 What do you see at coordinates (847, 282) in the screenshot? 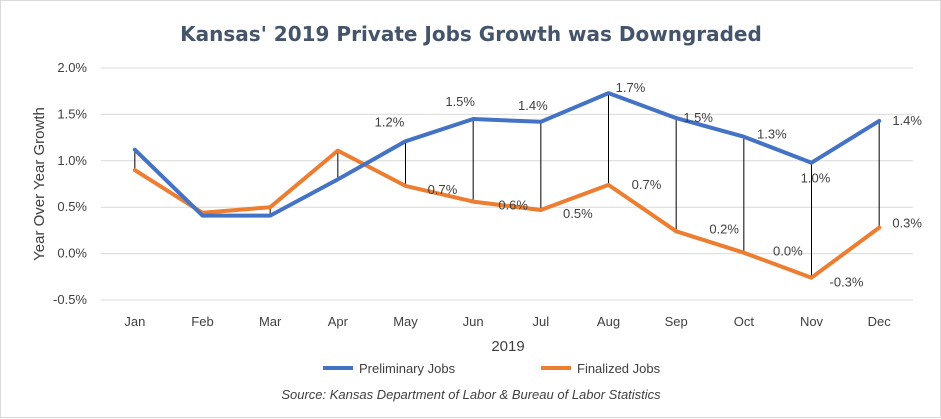
I see `finalized-data-label: -0.3%` at bounding box center [847, 282].